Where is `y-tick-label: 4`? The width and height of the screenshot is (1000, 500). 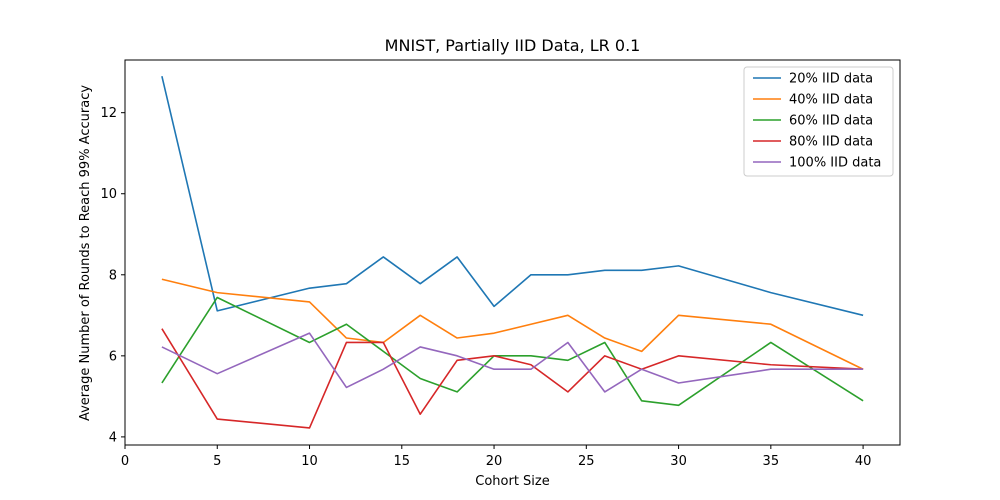
y-tick-label: 4 is located at coordinates (113, 437).